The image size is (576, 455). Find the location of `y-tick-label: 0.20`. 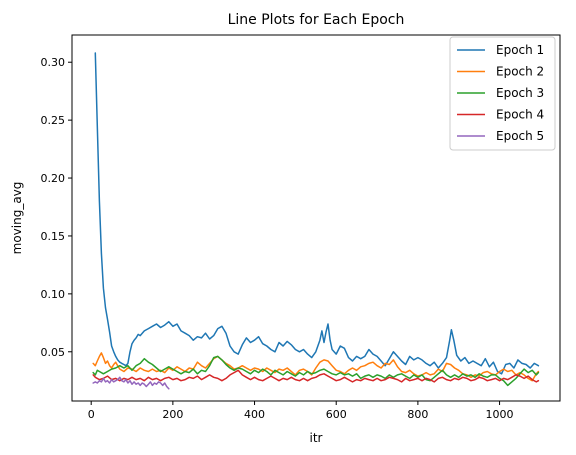

y-tick-label: 0.20 is located at coordinates (53, 178).